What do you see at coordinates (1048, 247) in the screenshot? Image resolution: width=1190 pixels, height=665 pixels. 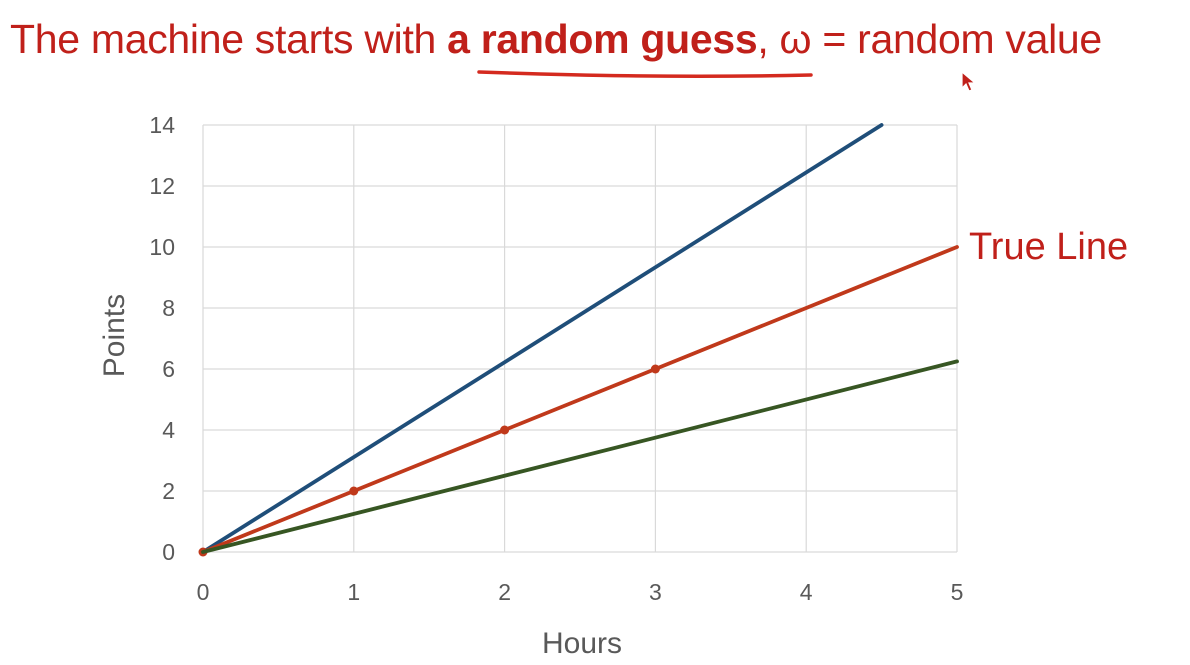 I see `true-line-label: True Line` at bounding box center [1048, 247].